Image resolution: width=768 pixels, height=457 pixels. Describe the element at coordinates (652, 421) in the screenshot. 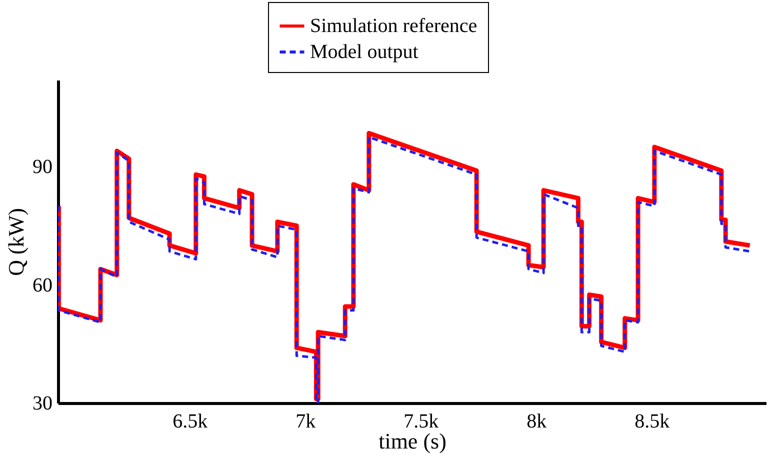

I see `x-tick-label: 8.5k` at that location.